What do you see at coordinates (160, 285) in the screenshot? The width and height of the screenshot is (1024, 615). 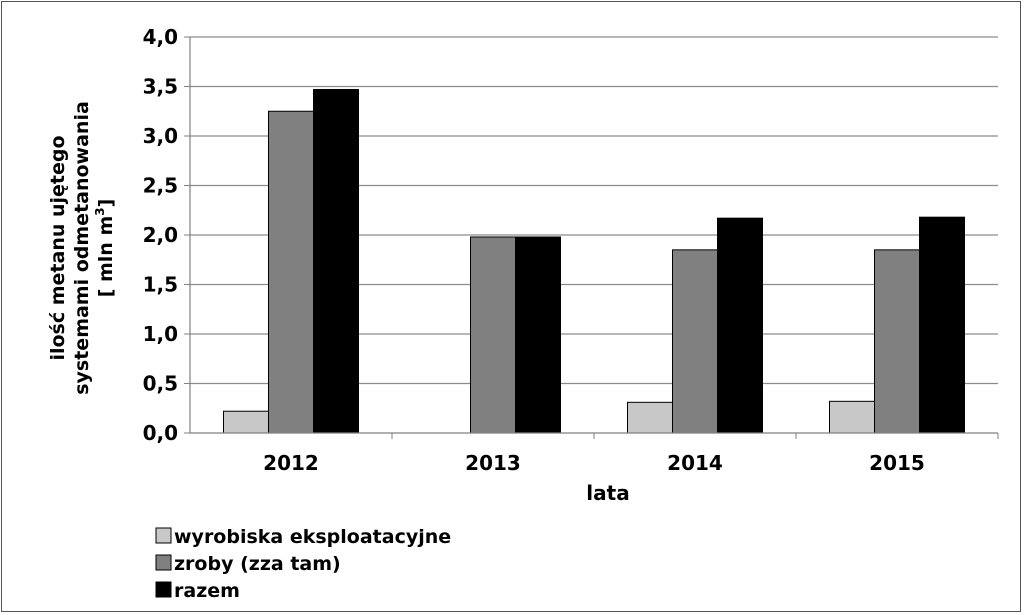 I see `y-tick-label: 1,5` at bounding box center [160, 285].